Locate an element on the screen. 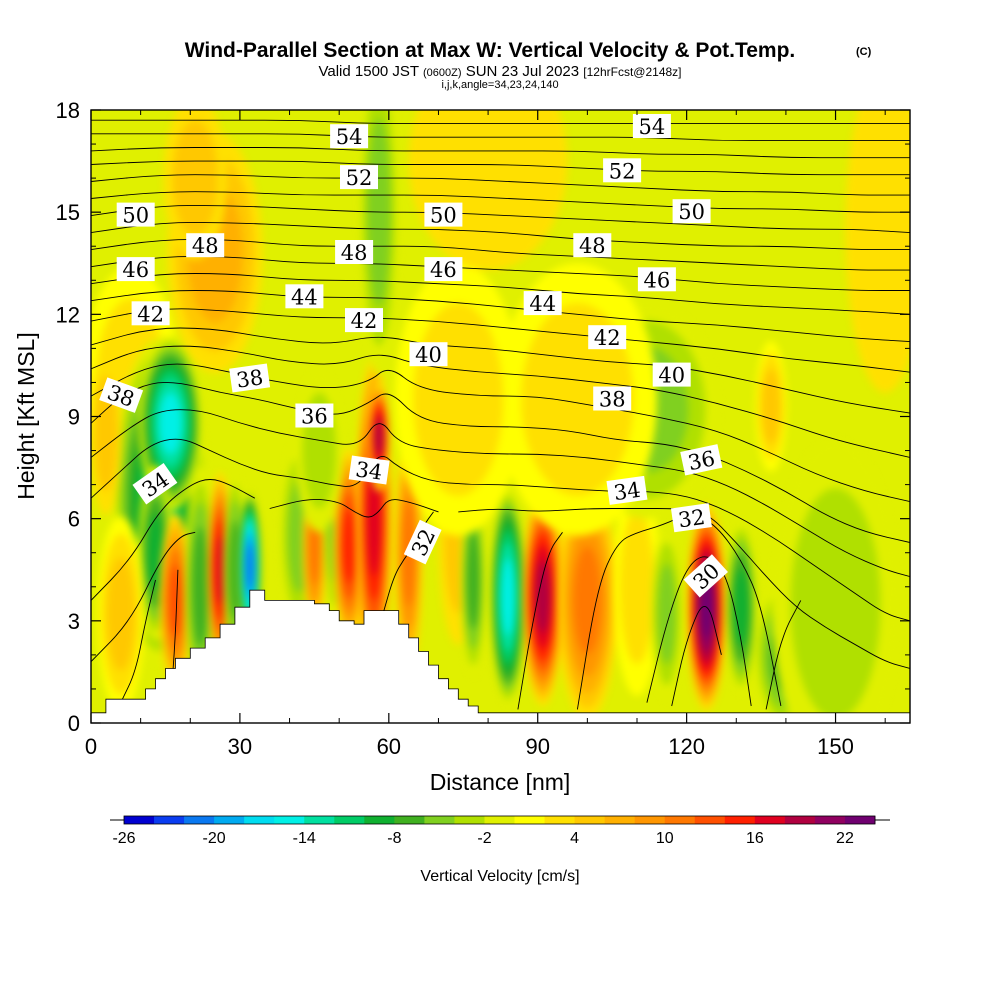  x-tick-label: 90 is located at coordinates (537, 746).